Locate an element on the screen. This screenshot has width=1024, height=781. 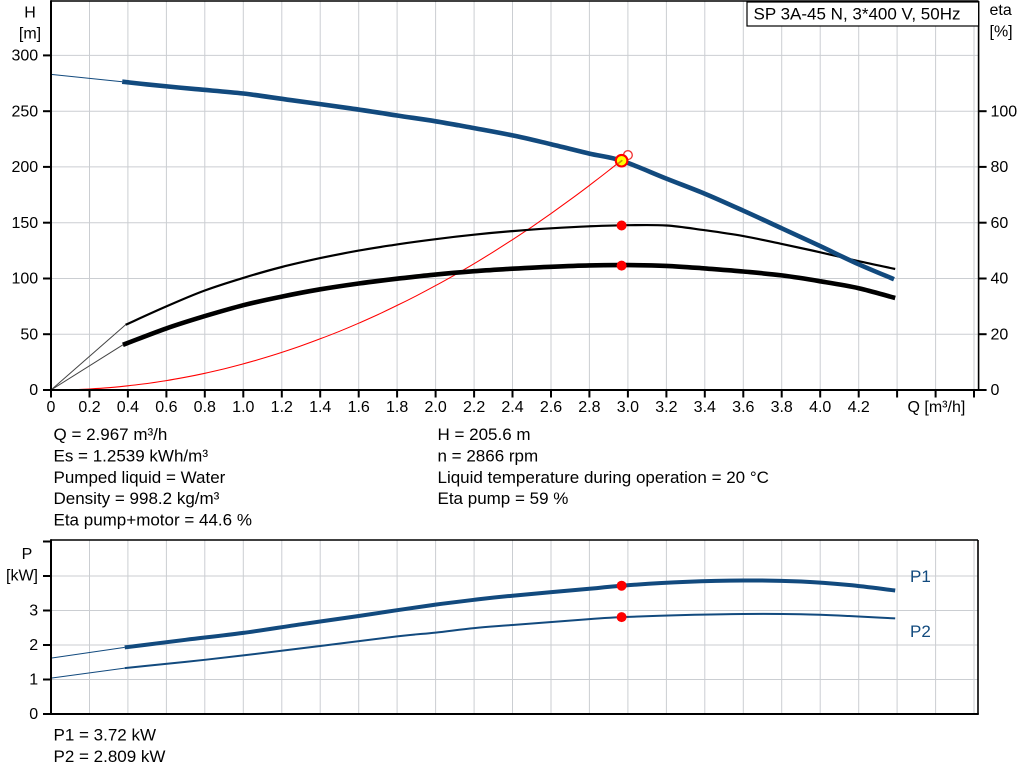
svg-text: 40 is located at coordinates (1000, 279).